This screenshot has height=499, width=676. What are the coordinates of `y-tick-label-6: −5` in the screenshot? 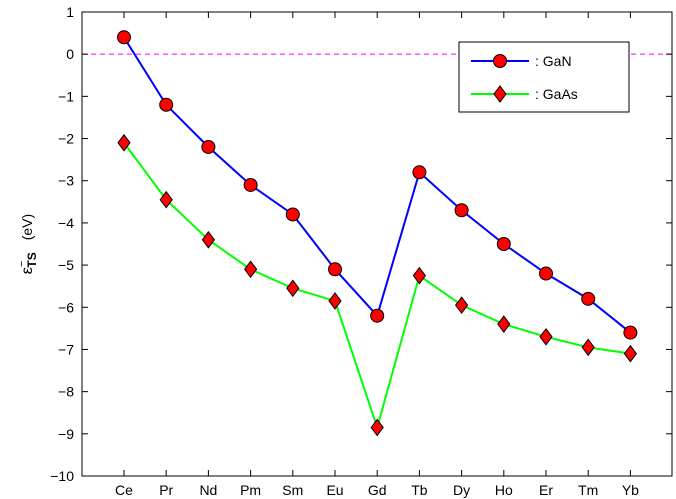 It's located at (66, 265).